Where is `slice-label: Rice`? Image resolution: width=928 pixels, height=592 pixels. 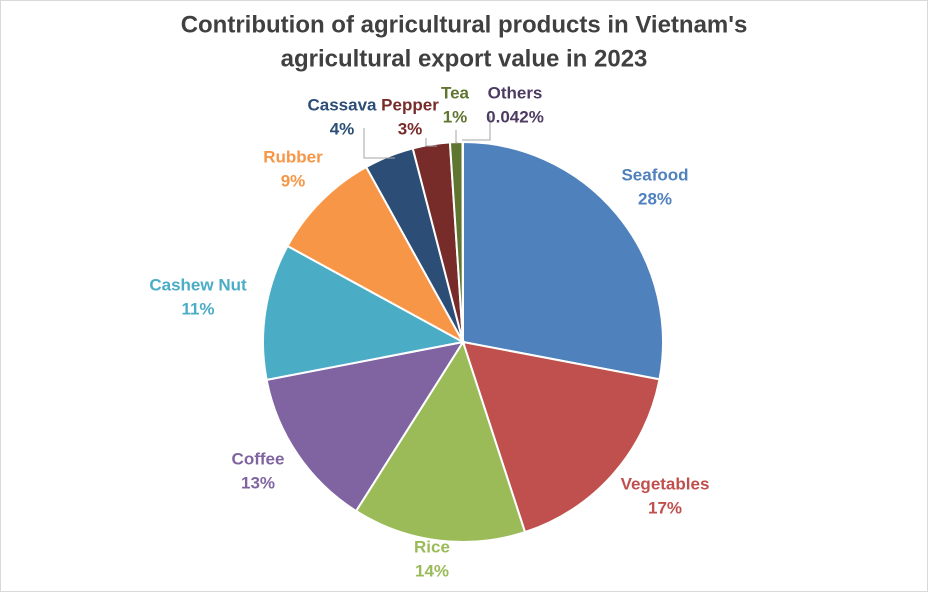 slice-label: Rice is located at coordinates (432, 546).